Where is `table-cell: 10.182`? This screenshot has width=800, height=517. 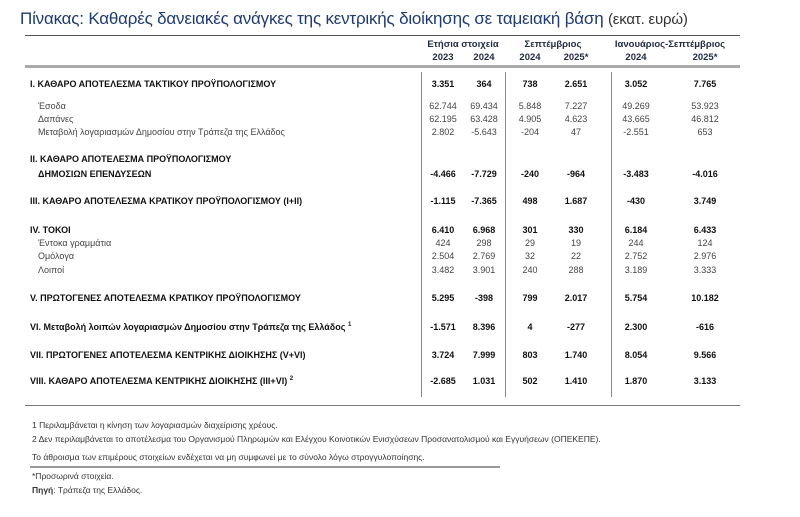 table-cell: 10.182 is located at coordinates (705, 298).